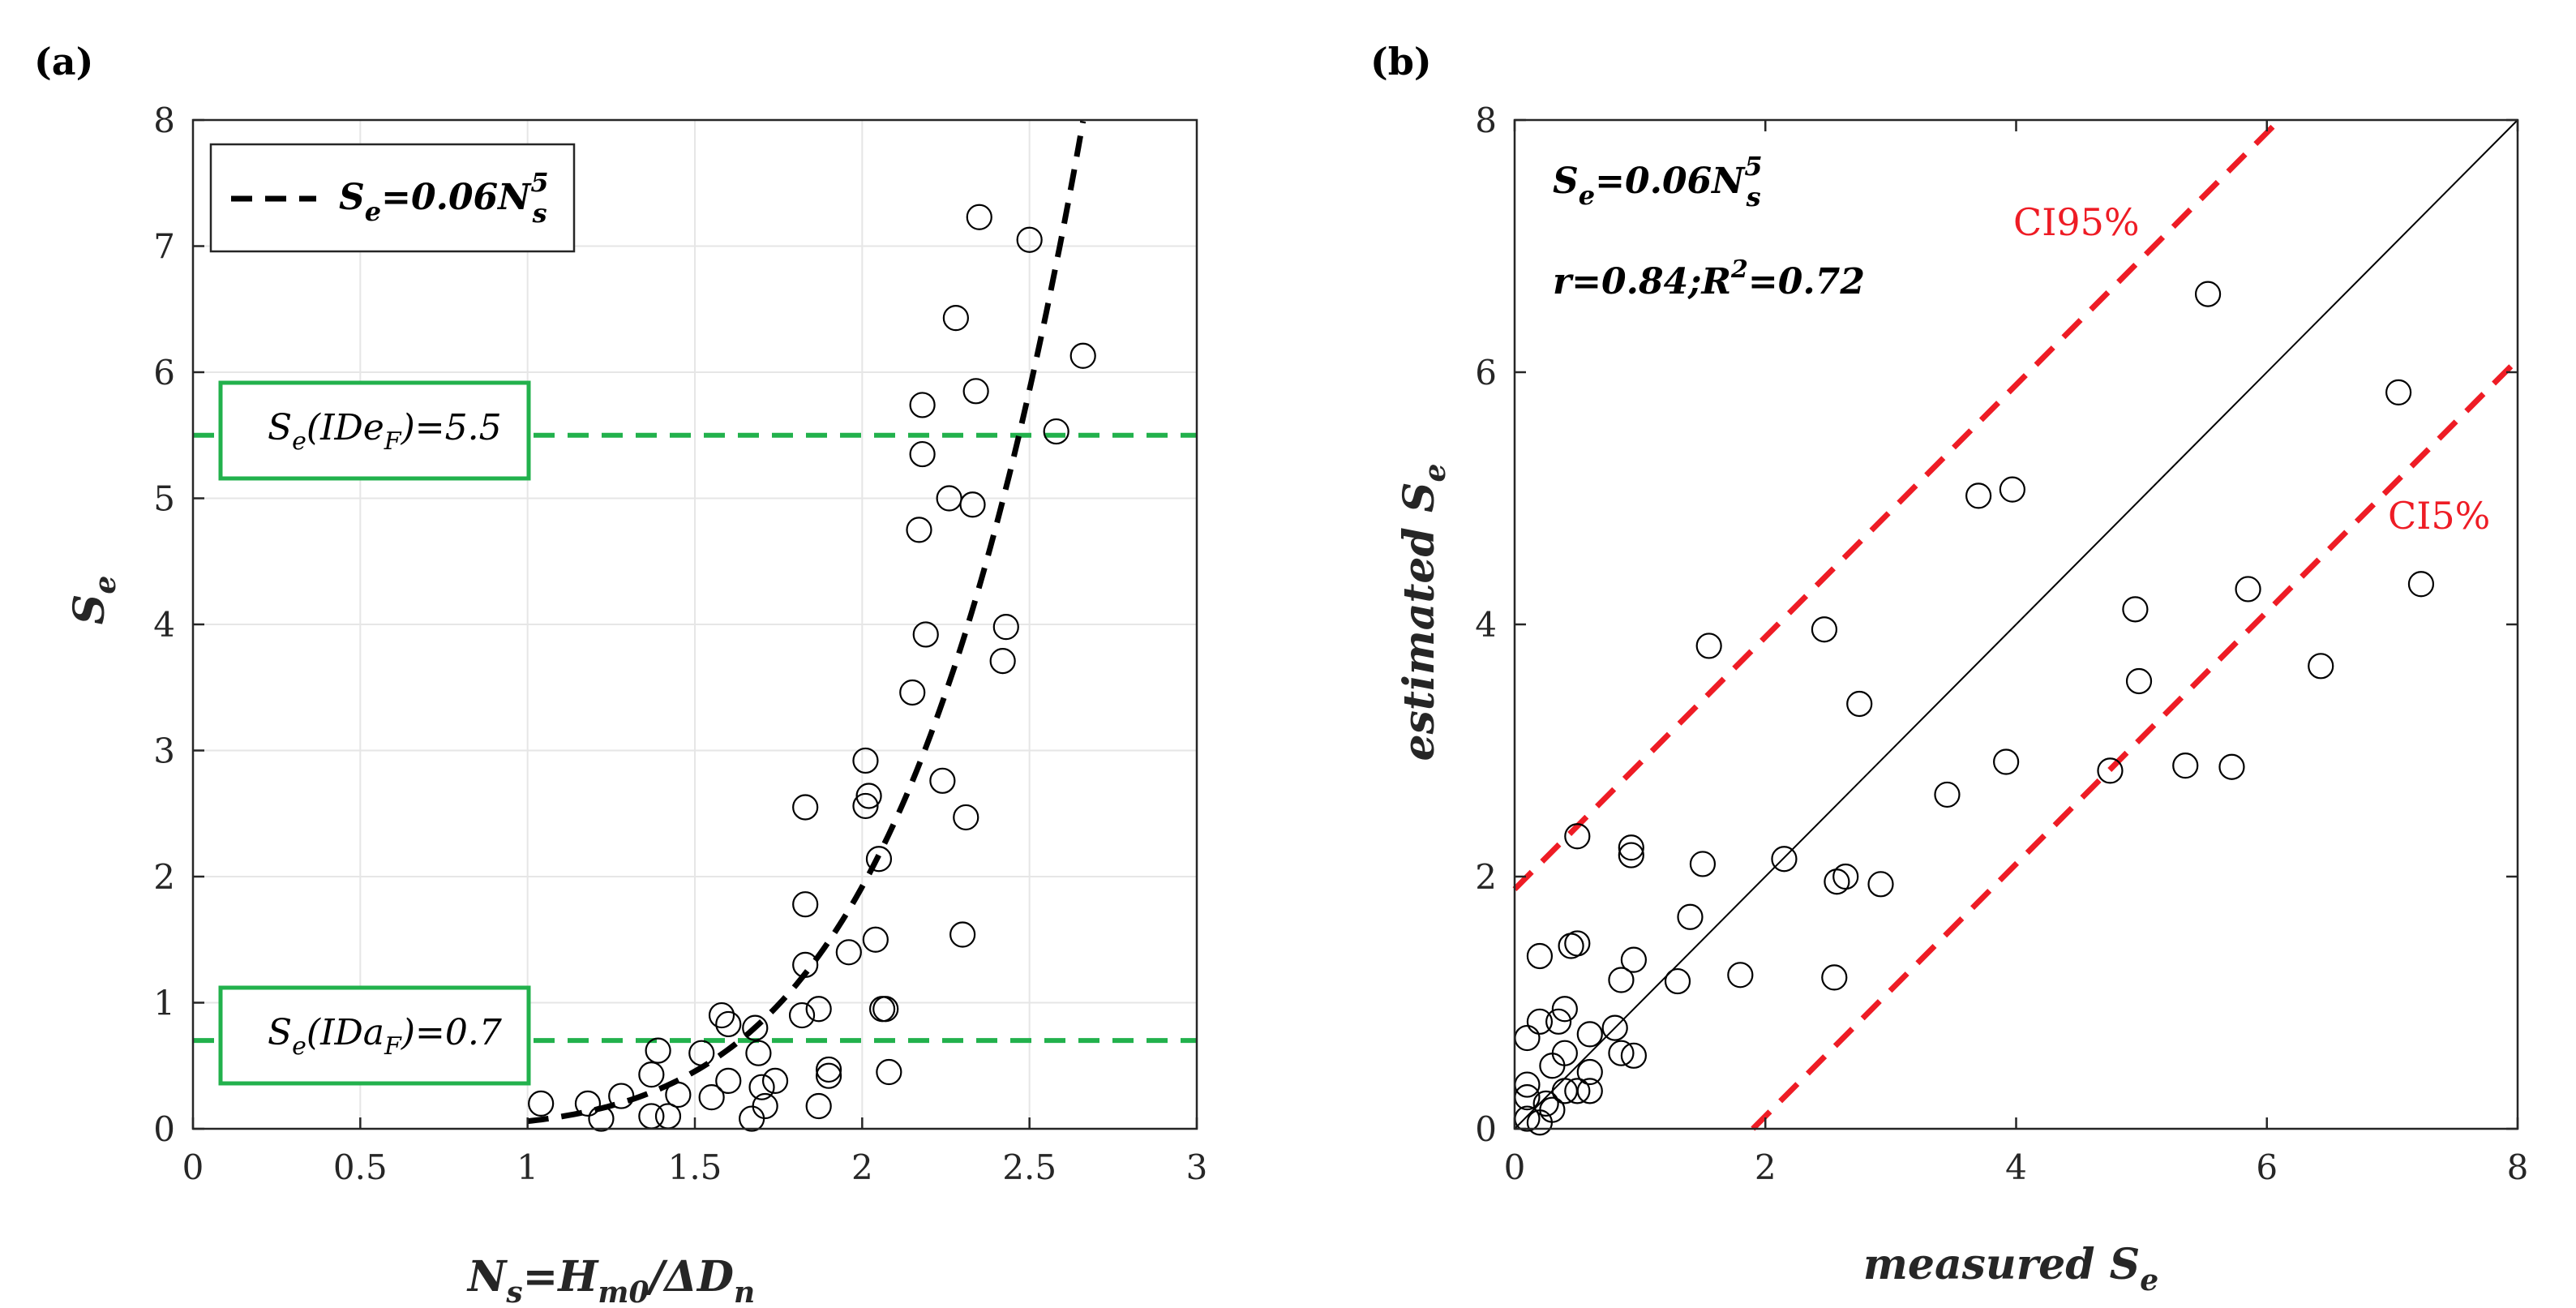 This screenshot has width=2576, height=1308. What do you see at coordinates (392, 198) in the screenshot?
I see `legend: Se=0.06N5 s` at bounding box center [392, 198].